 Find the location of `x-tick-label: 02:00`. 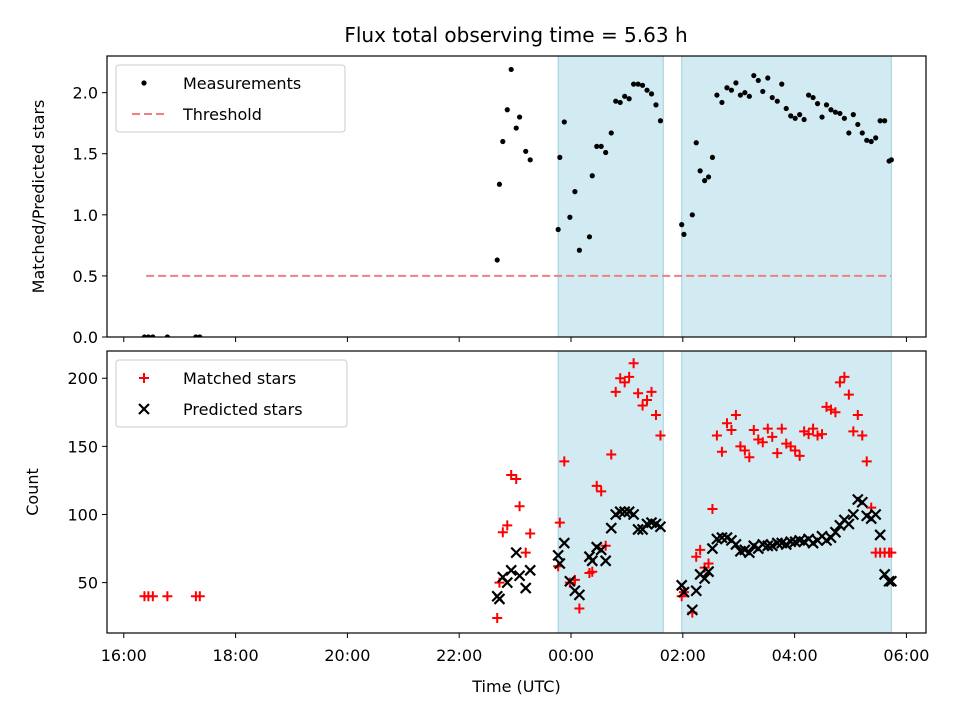

x-tick-label: 02:00 is located at coordinates (683, 655).